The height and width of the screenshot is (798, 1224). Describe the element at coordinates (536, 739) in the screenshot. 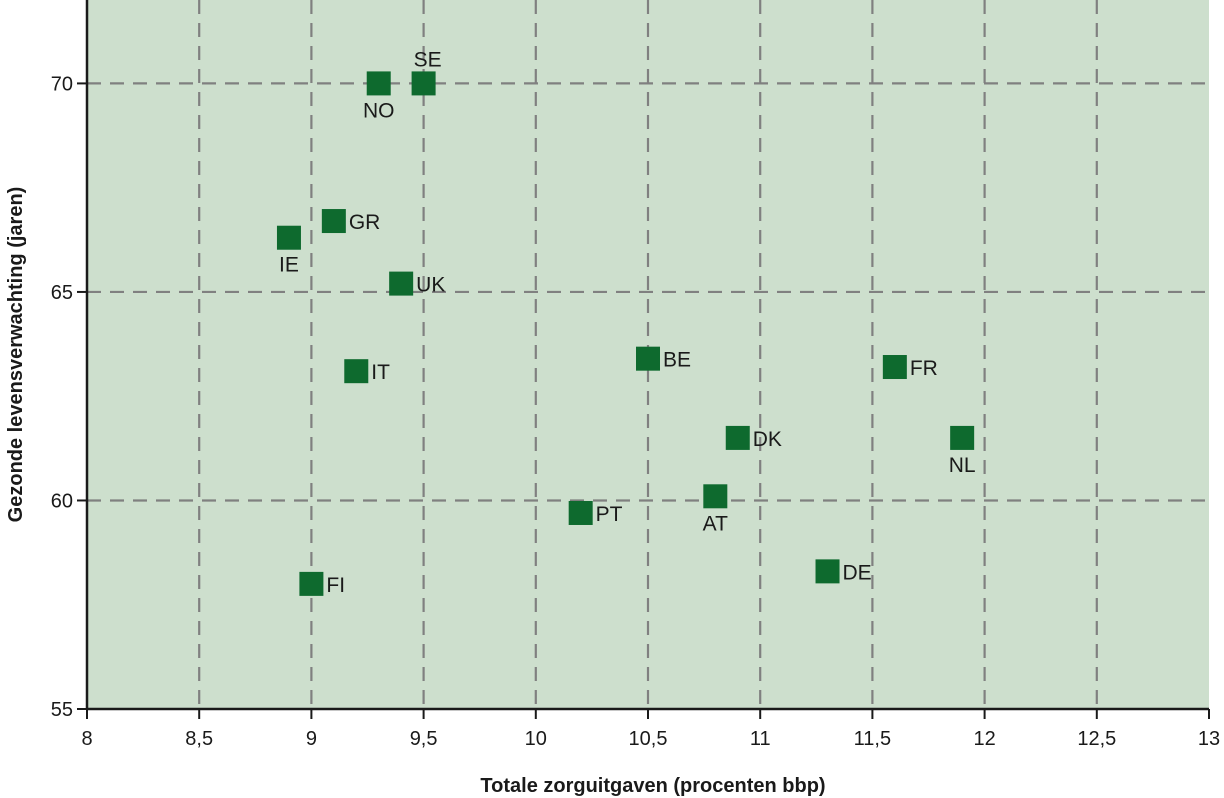

I see `x-tick-label: 10` at that location.